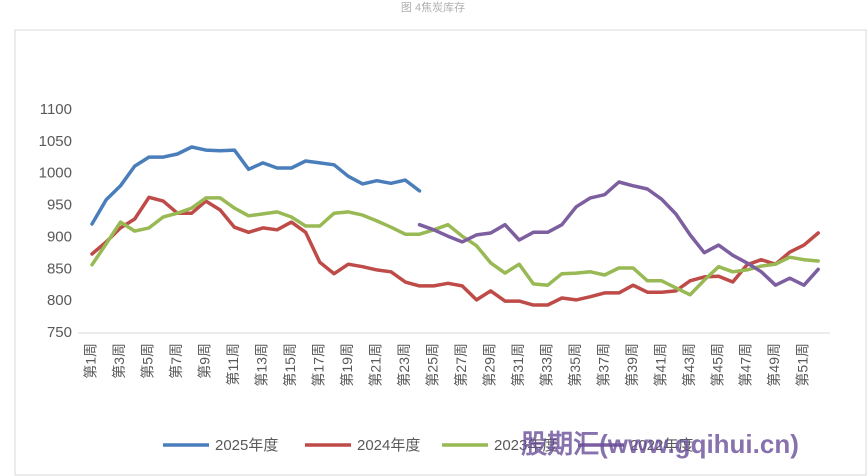 The image size is (867, 476). Describe the element at coordinates (774, 365) in the screenshot. I see `x-tick-label: 第49周` at that location.